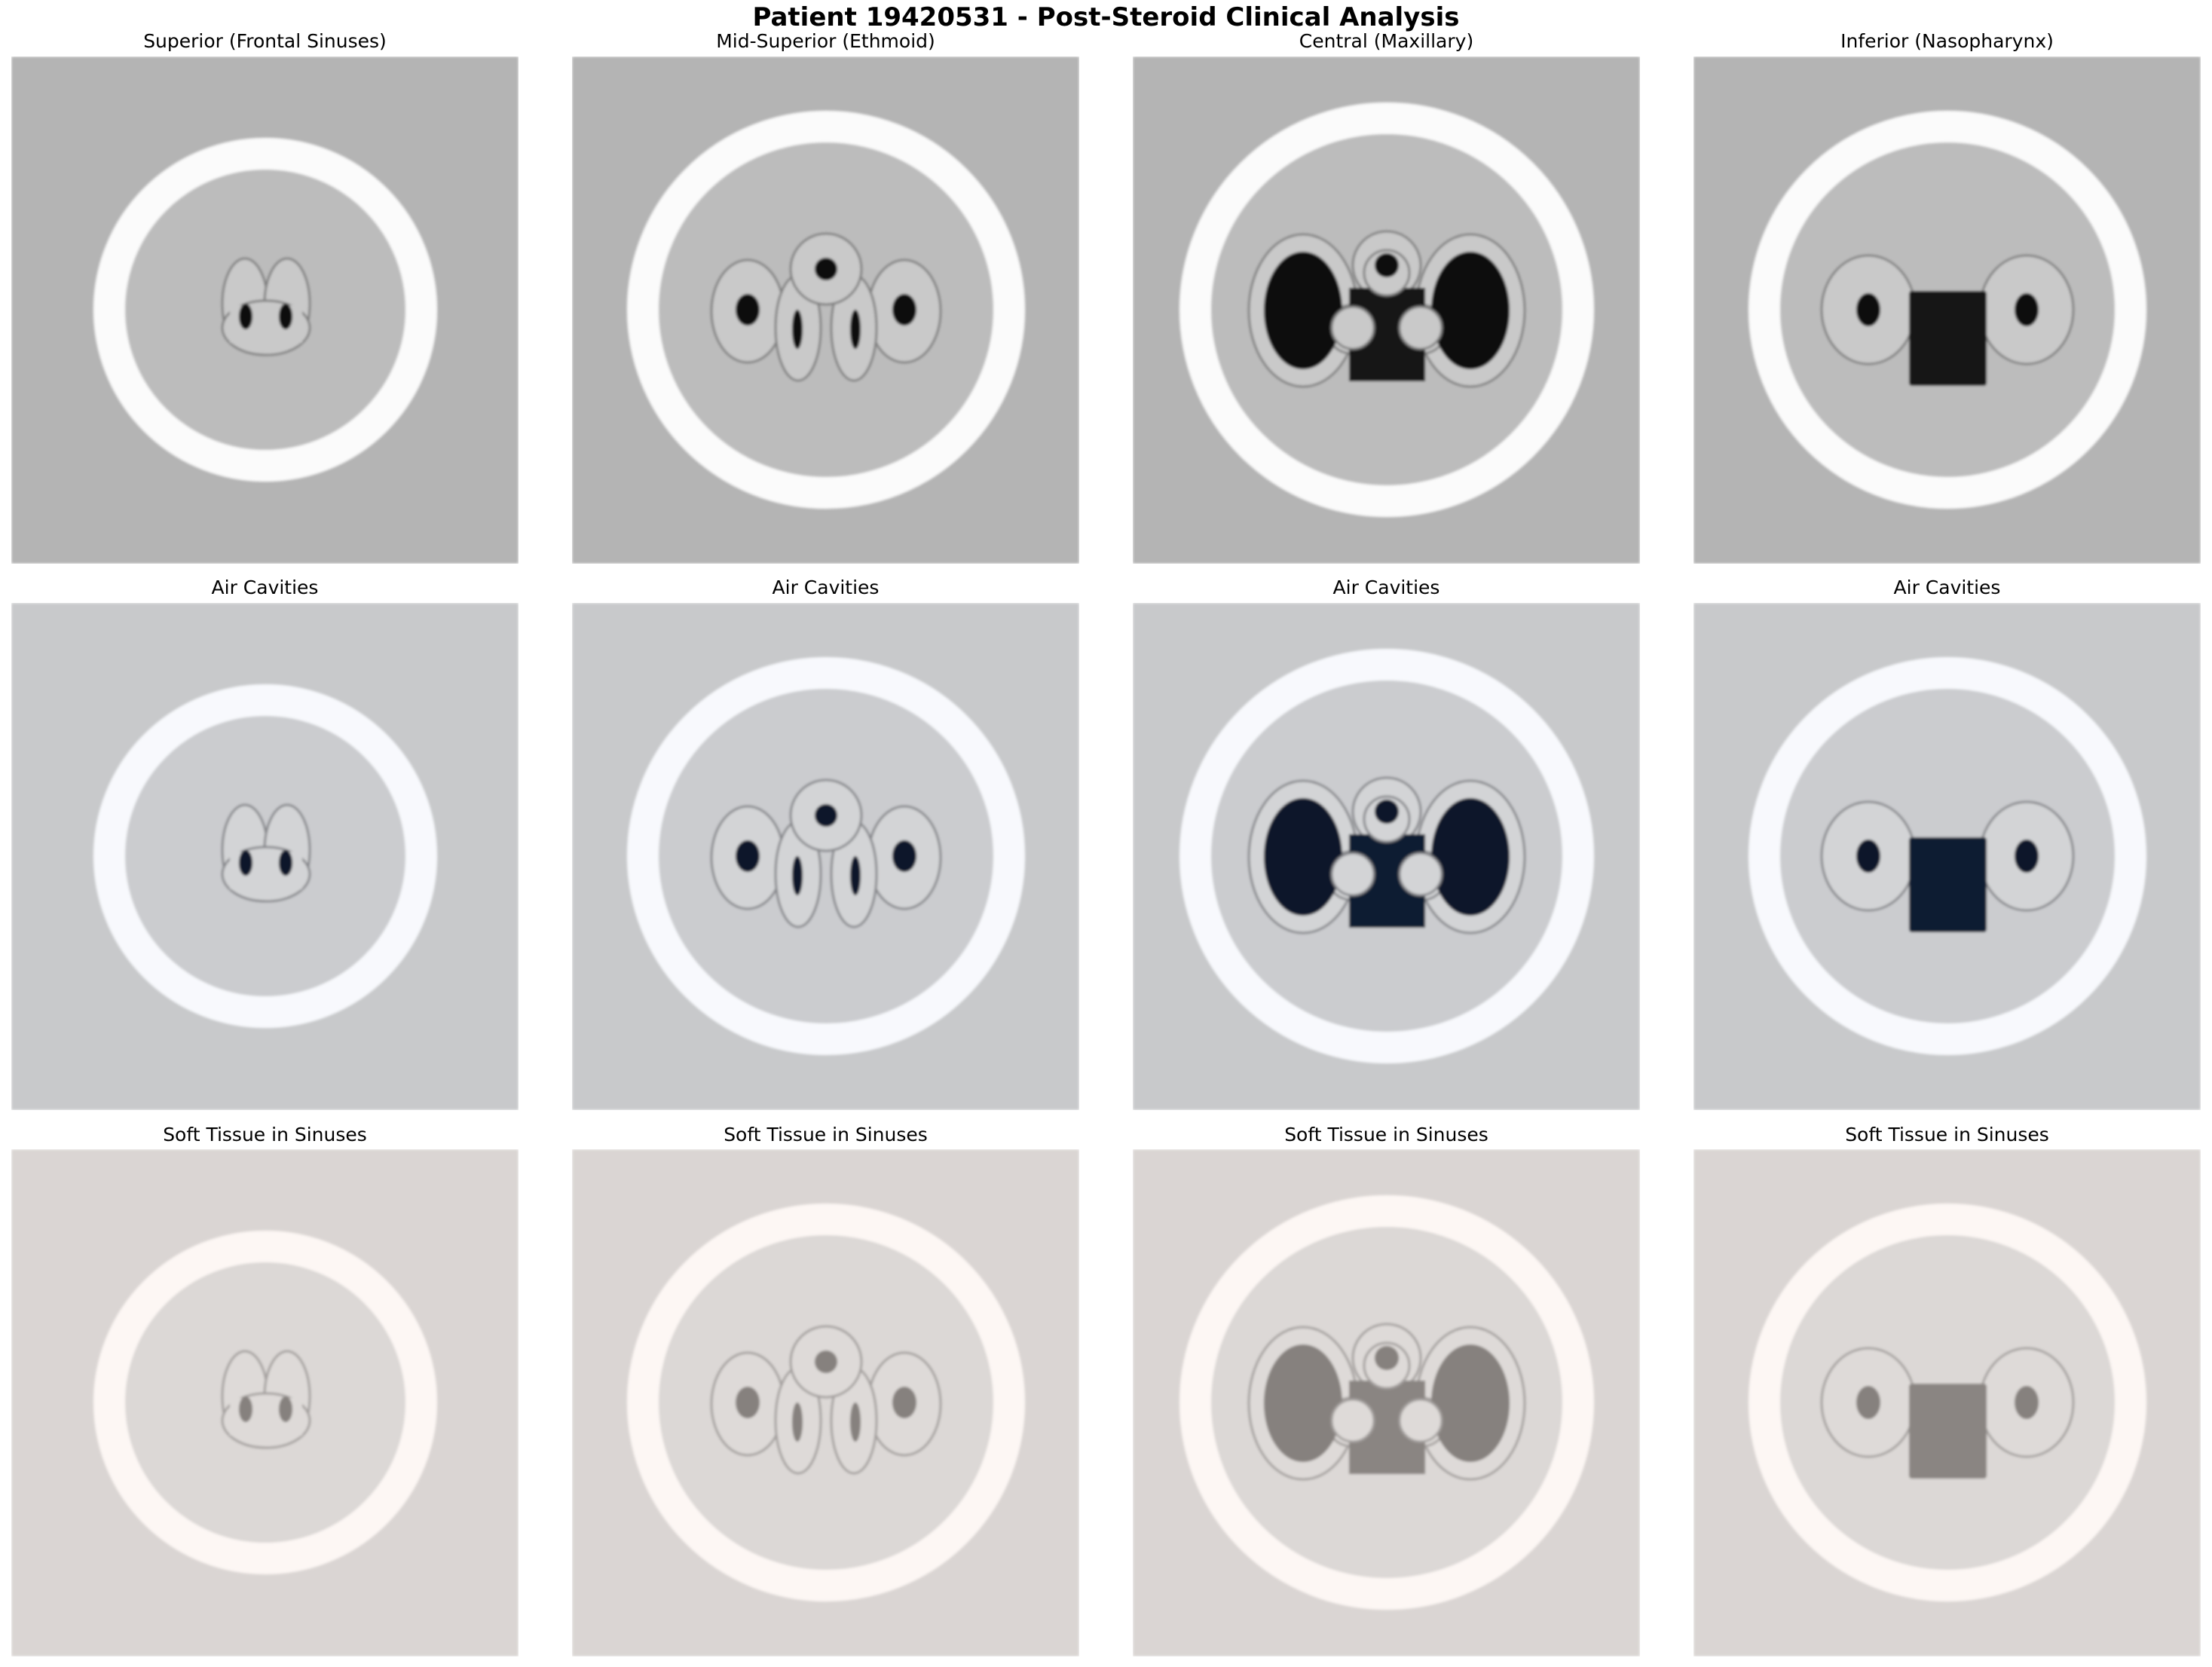 Image resolution: width=2212 pixels, height=1667 pixels. I want to click on panel-title: Inferior (Nasopharynx), so click(1947, 41).